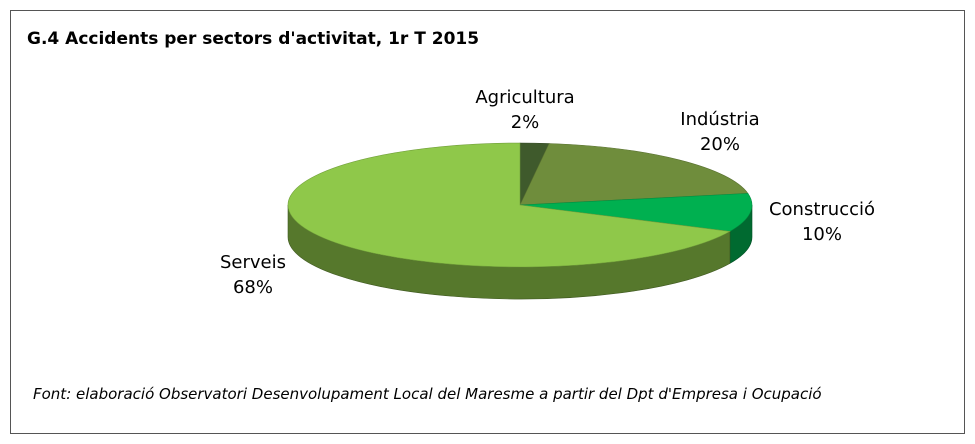  Describe the element at coordinates (525, 122) in the screenshot. I see `slice-value-label: 2%` at that location.